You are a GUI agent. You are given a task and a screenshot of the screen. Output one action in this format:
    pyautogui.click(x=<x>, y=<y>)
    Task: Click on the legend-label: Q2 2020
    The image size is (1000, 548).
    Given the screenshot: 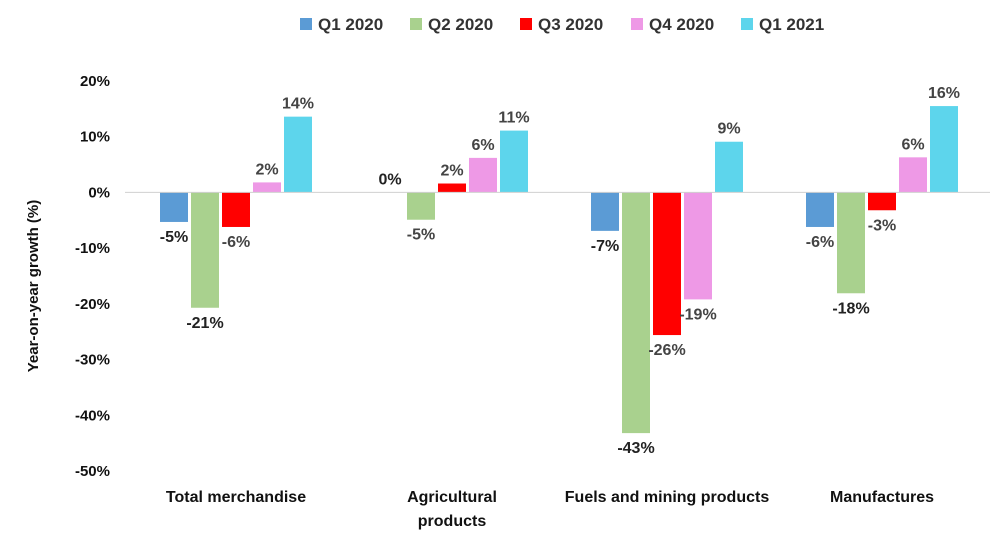 What is the action you would take?
    pyautogui.click(x=460, y=24)
    